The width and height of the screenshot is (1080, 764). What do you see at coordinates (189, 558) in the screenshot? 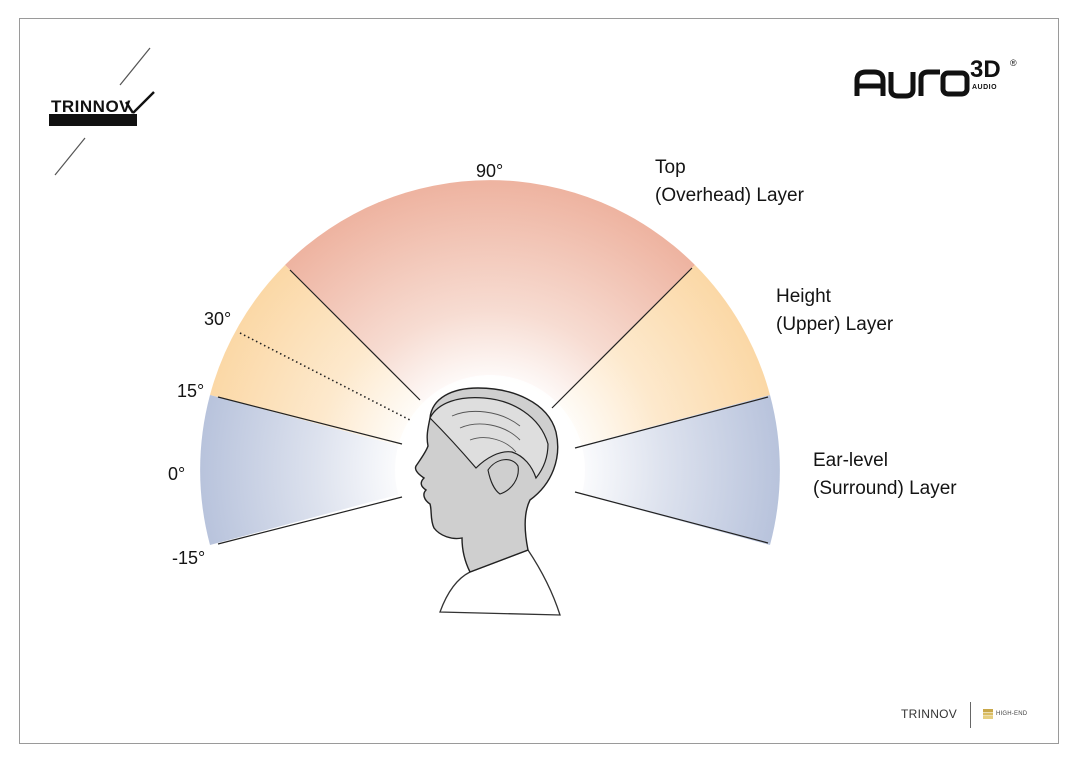
I see `angle-label-minus15: -15°` at bounding box center [189, 558].